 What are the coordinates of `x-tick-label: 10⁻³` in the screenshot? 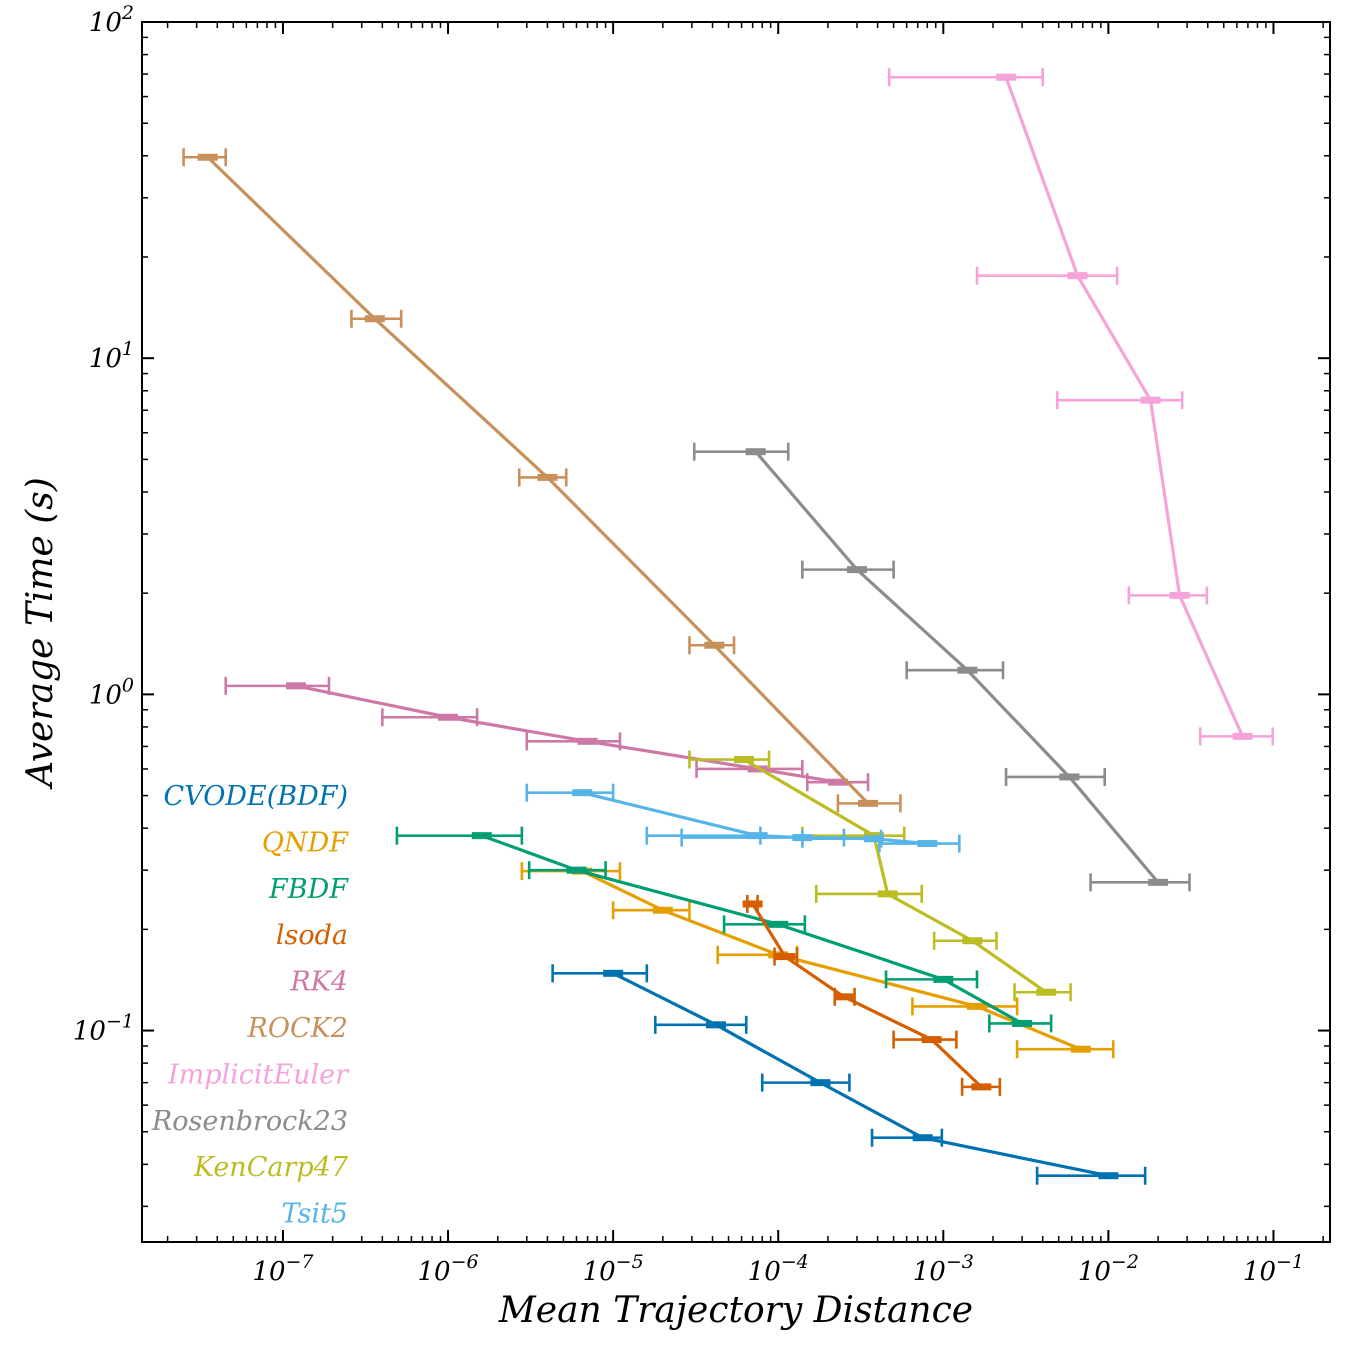 It's located at (943, 1269).